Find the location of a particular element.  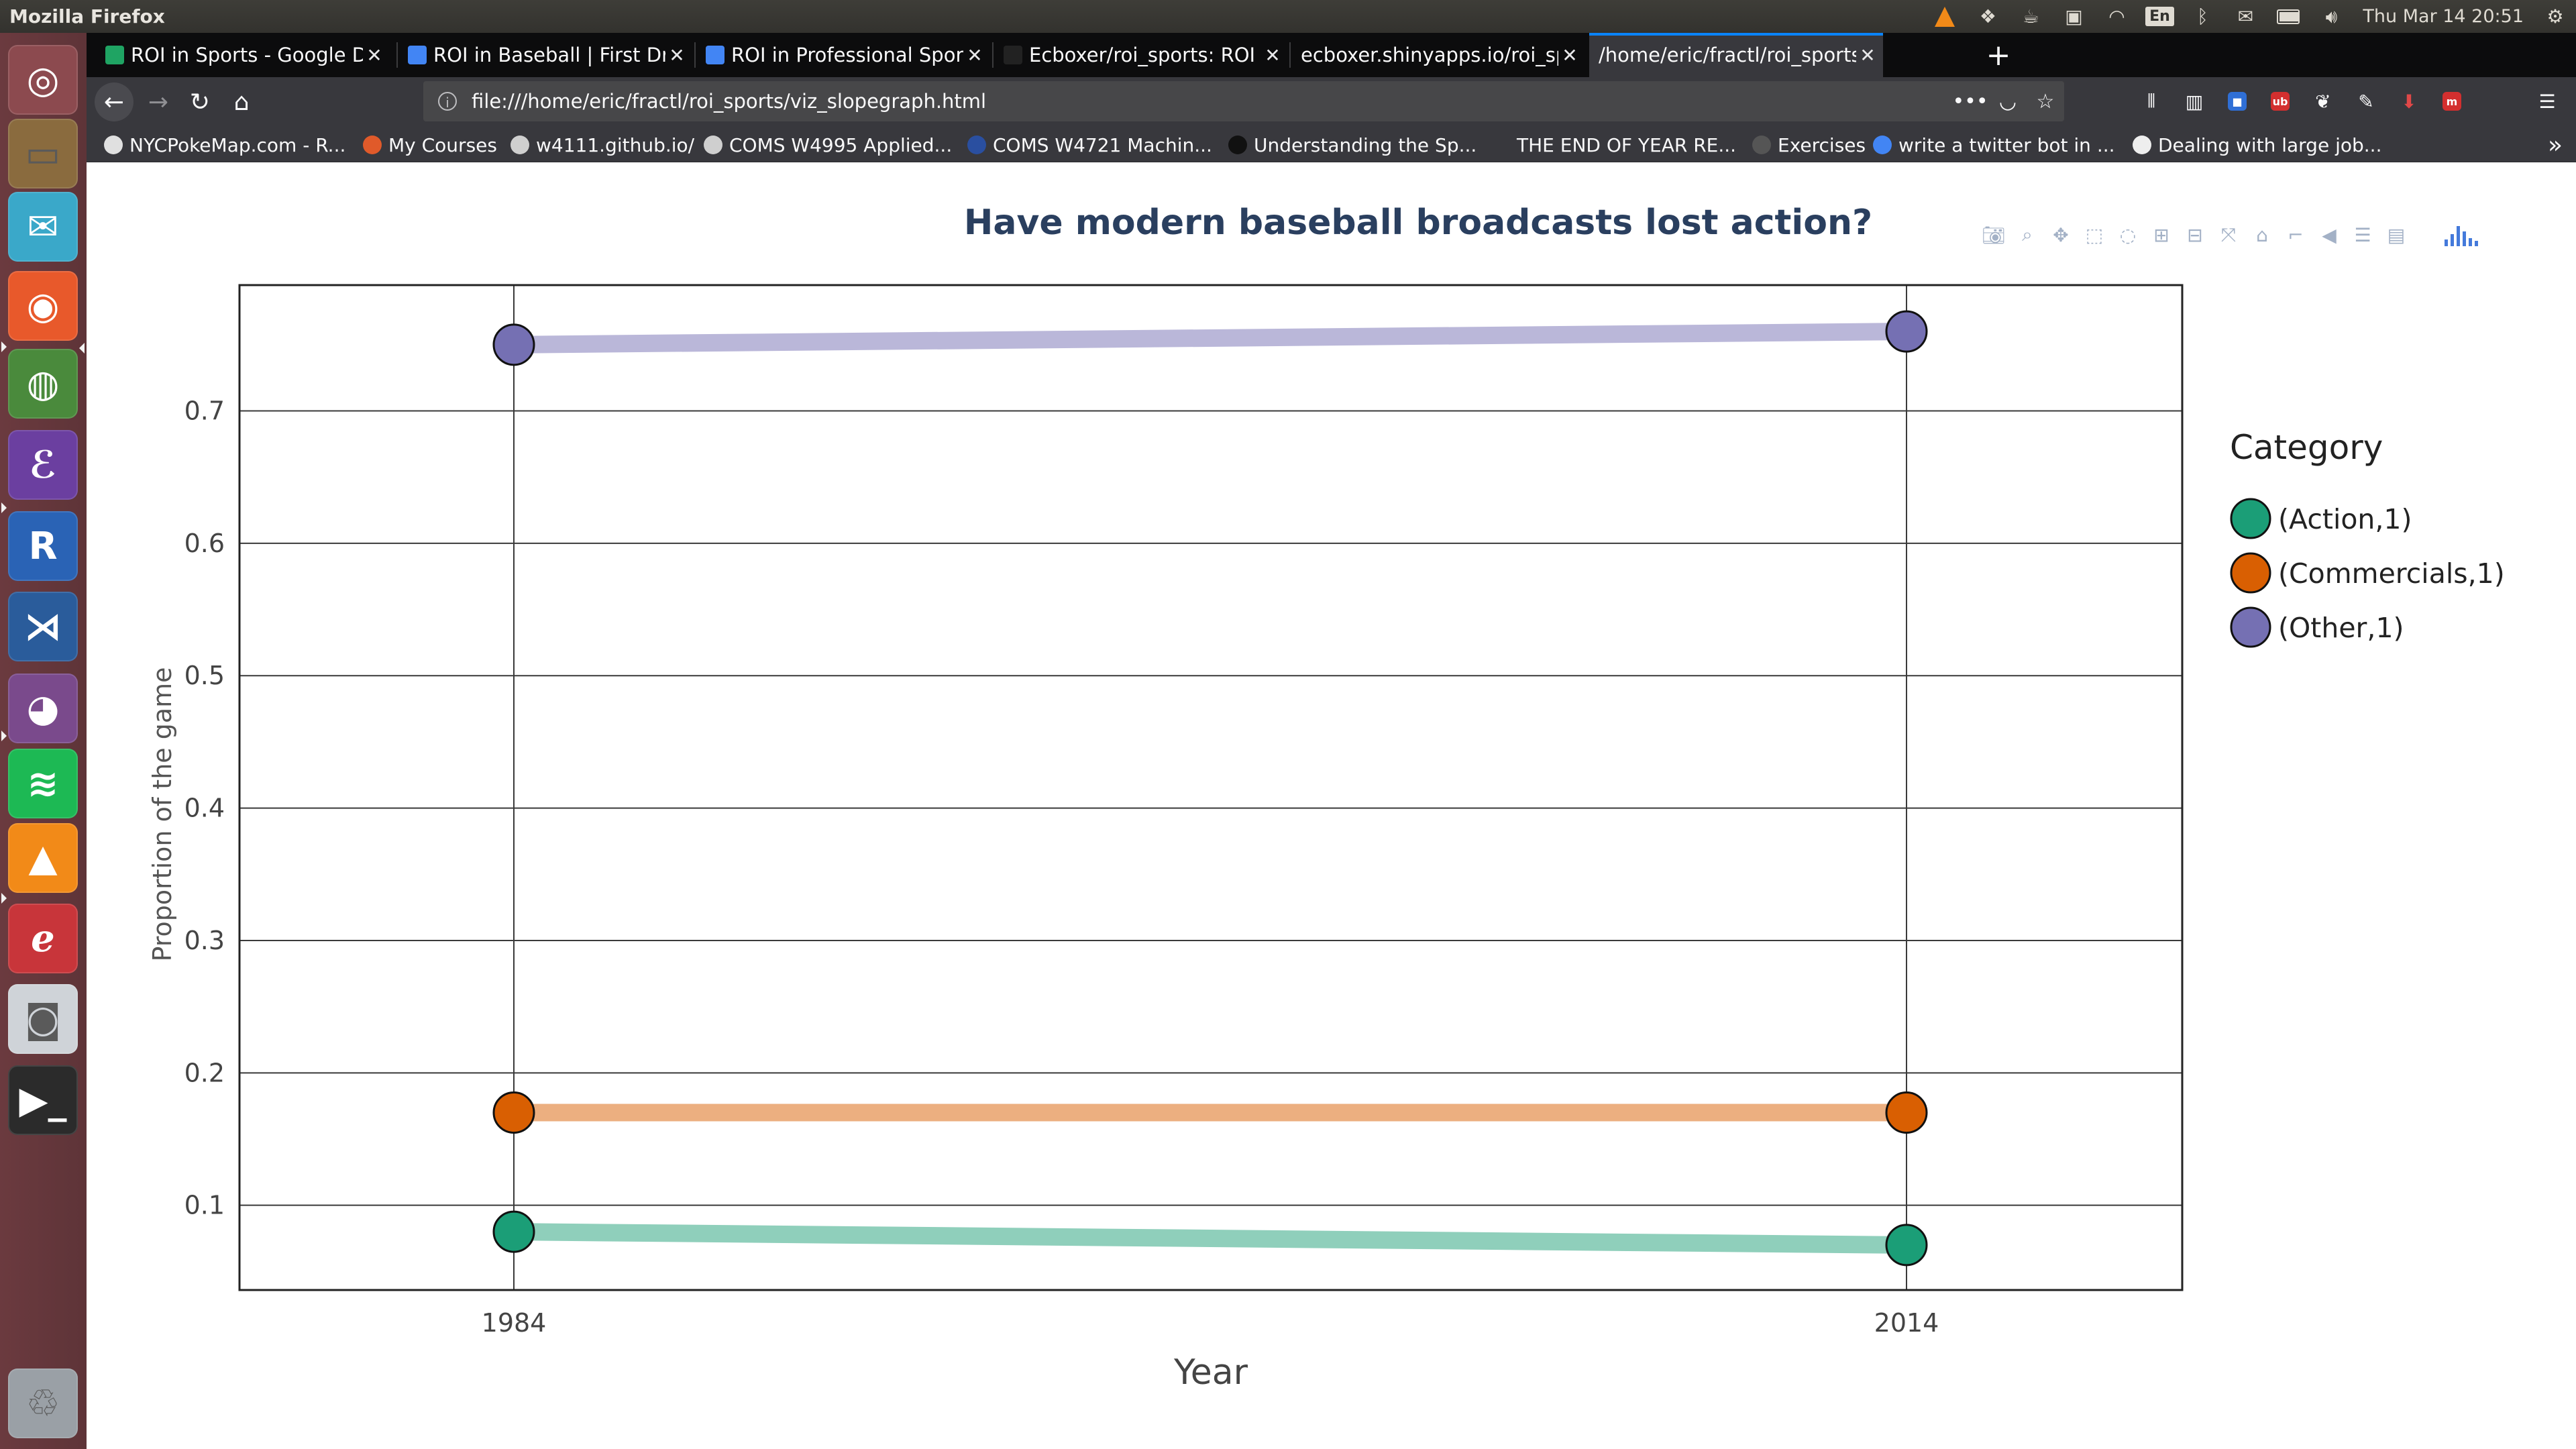

chrome-icon: ◍ is located at coordinates (43, 384).